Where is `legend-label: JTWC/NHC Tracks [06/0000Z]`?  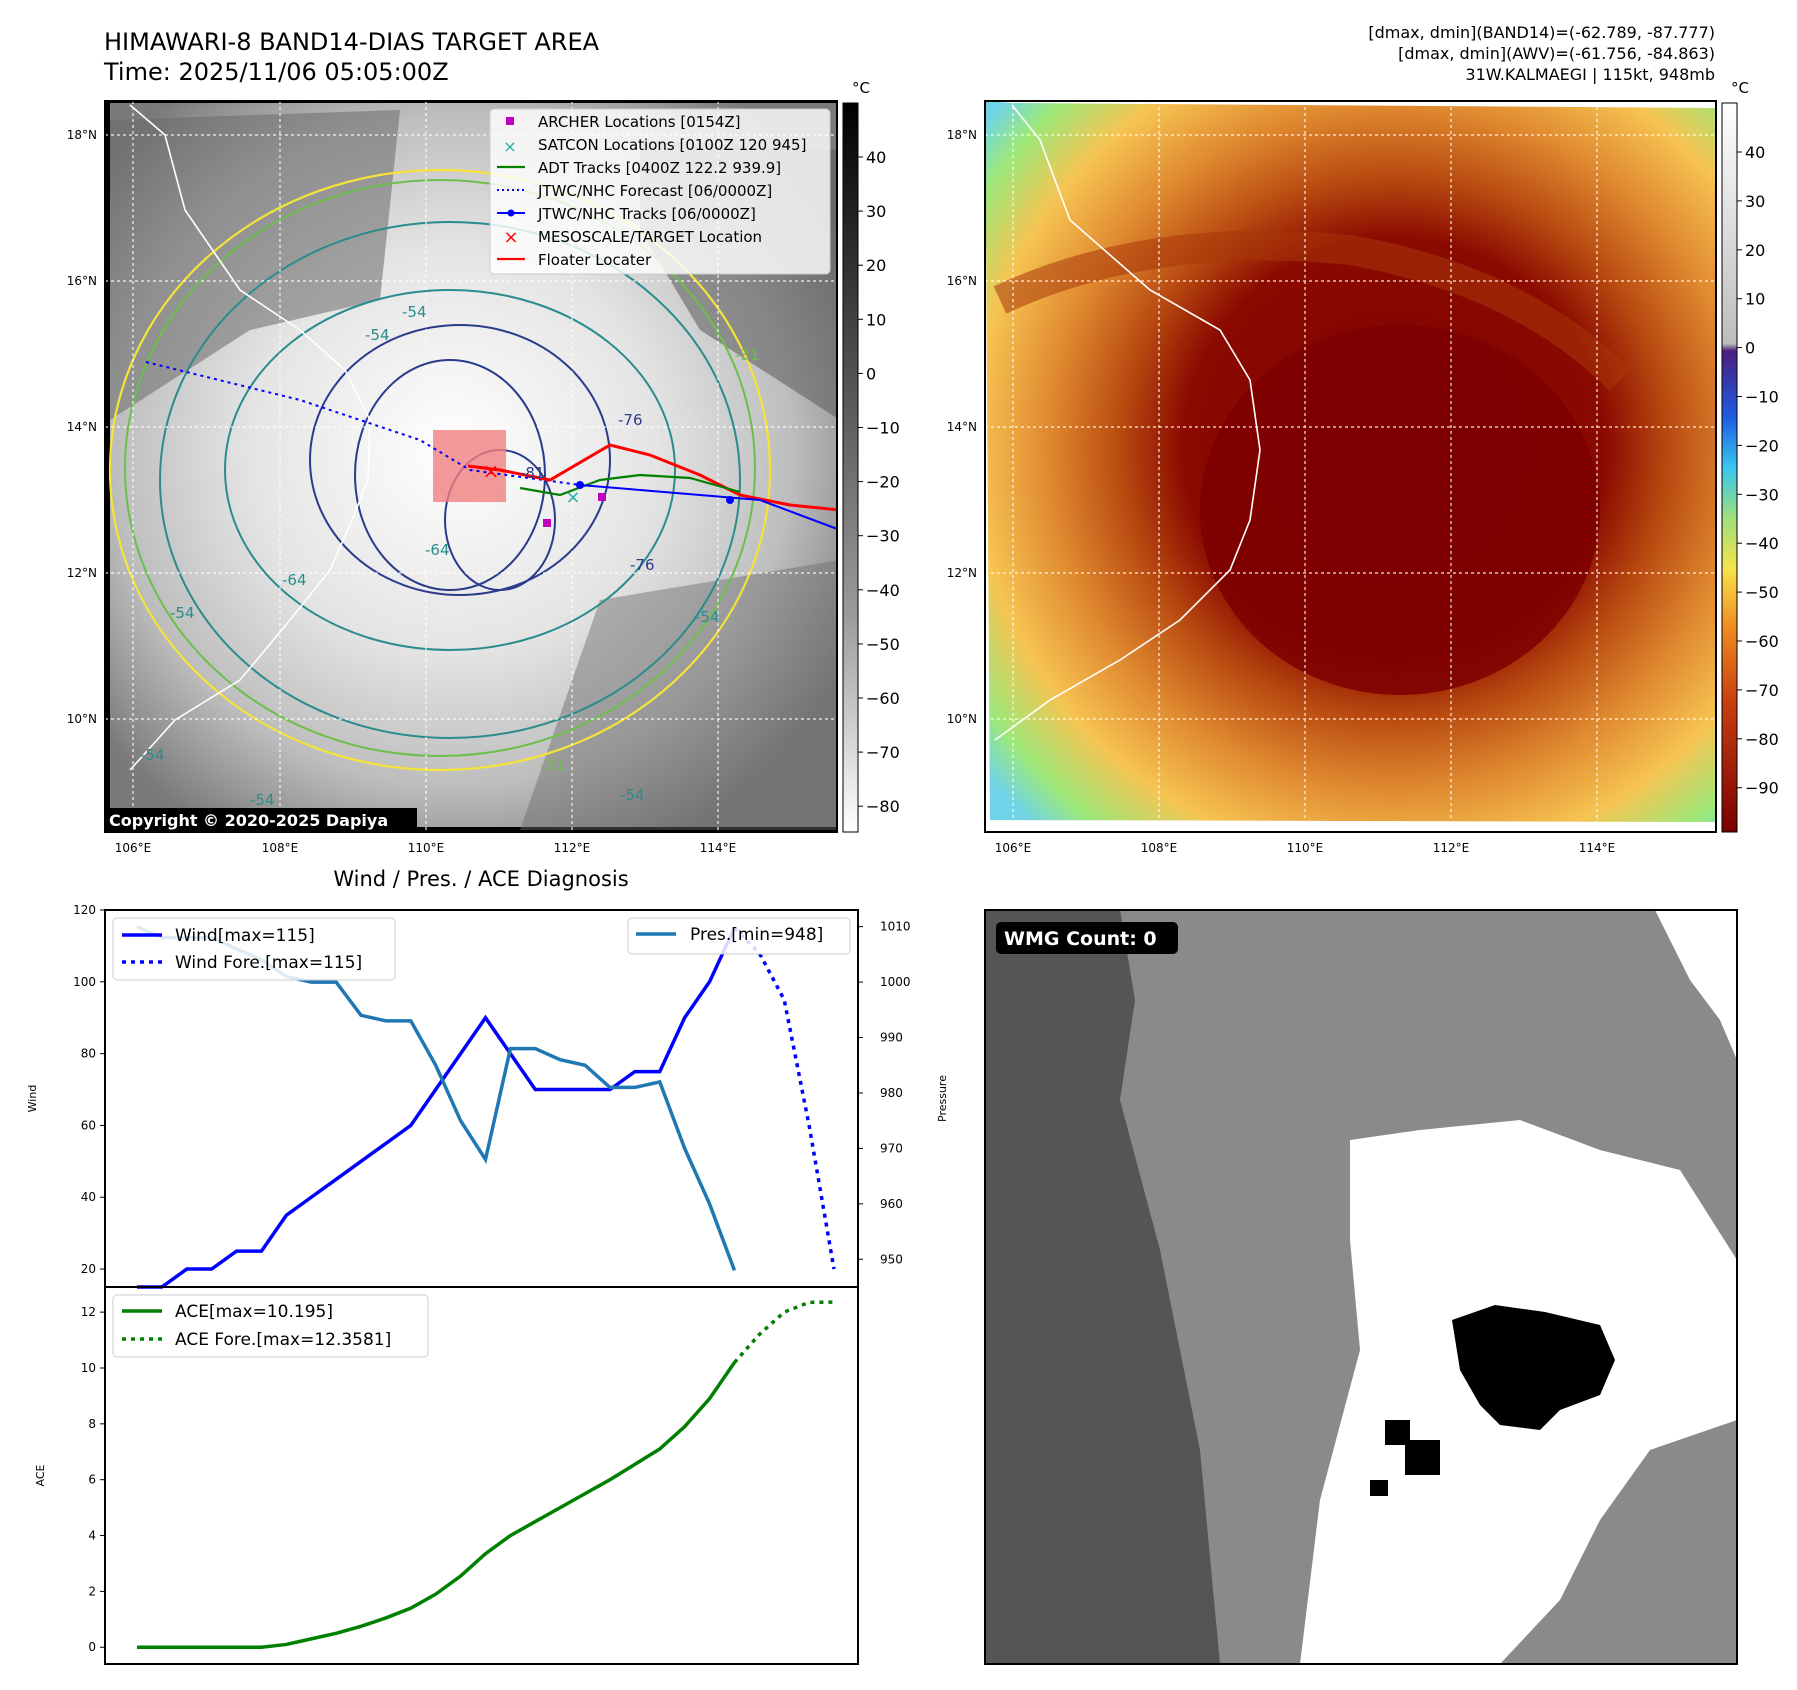
legend-label: JTWC/NHC Tracks [06/0000Z] is located at coordinates (646, 214).